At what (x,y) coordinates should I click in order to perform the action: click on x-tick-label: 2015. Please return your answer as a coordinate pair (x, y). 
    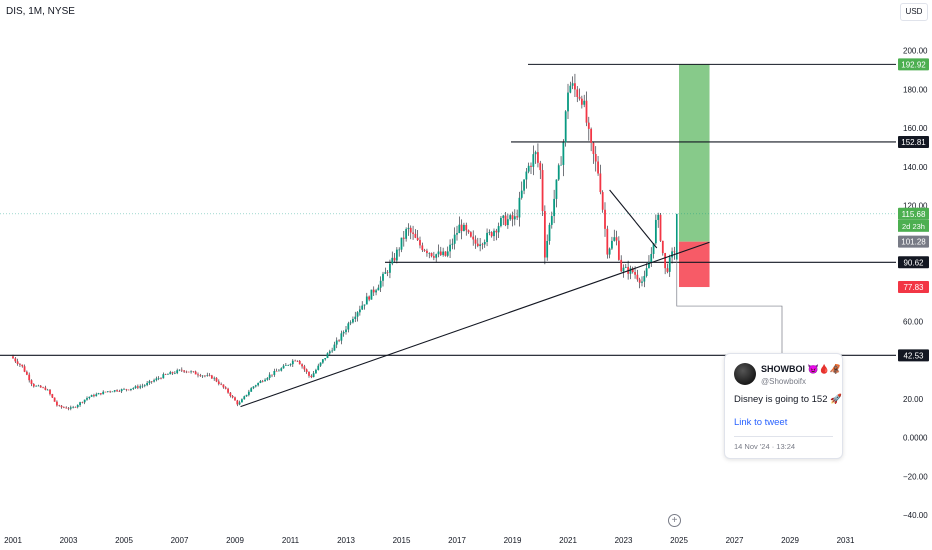
    Looking at the image, I should click on (402, 540).